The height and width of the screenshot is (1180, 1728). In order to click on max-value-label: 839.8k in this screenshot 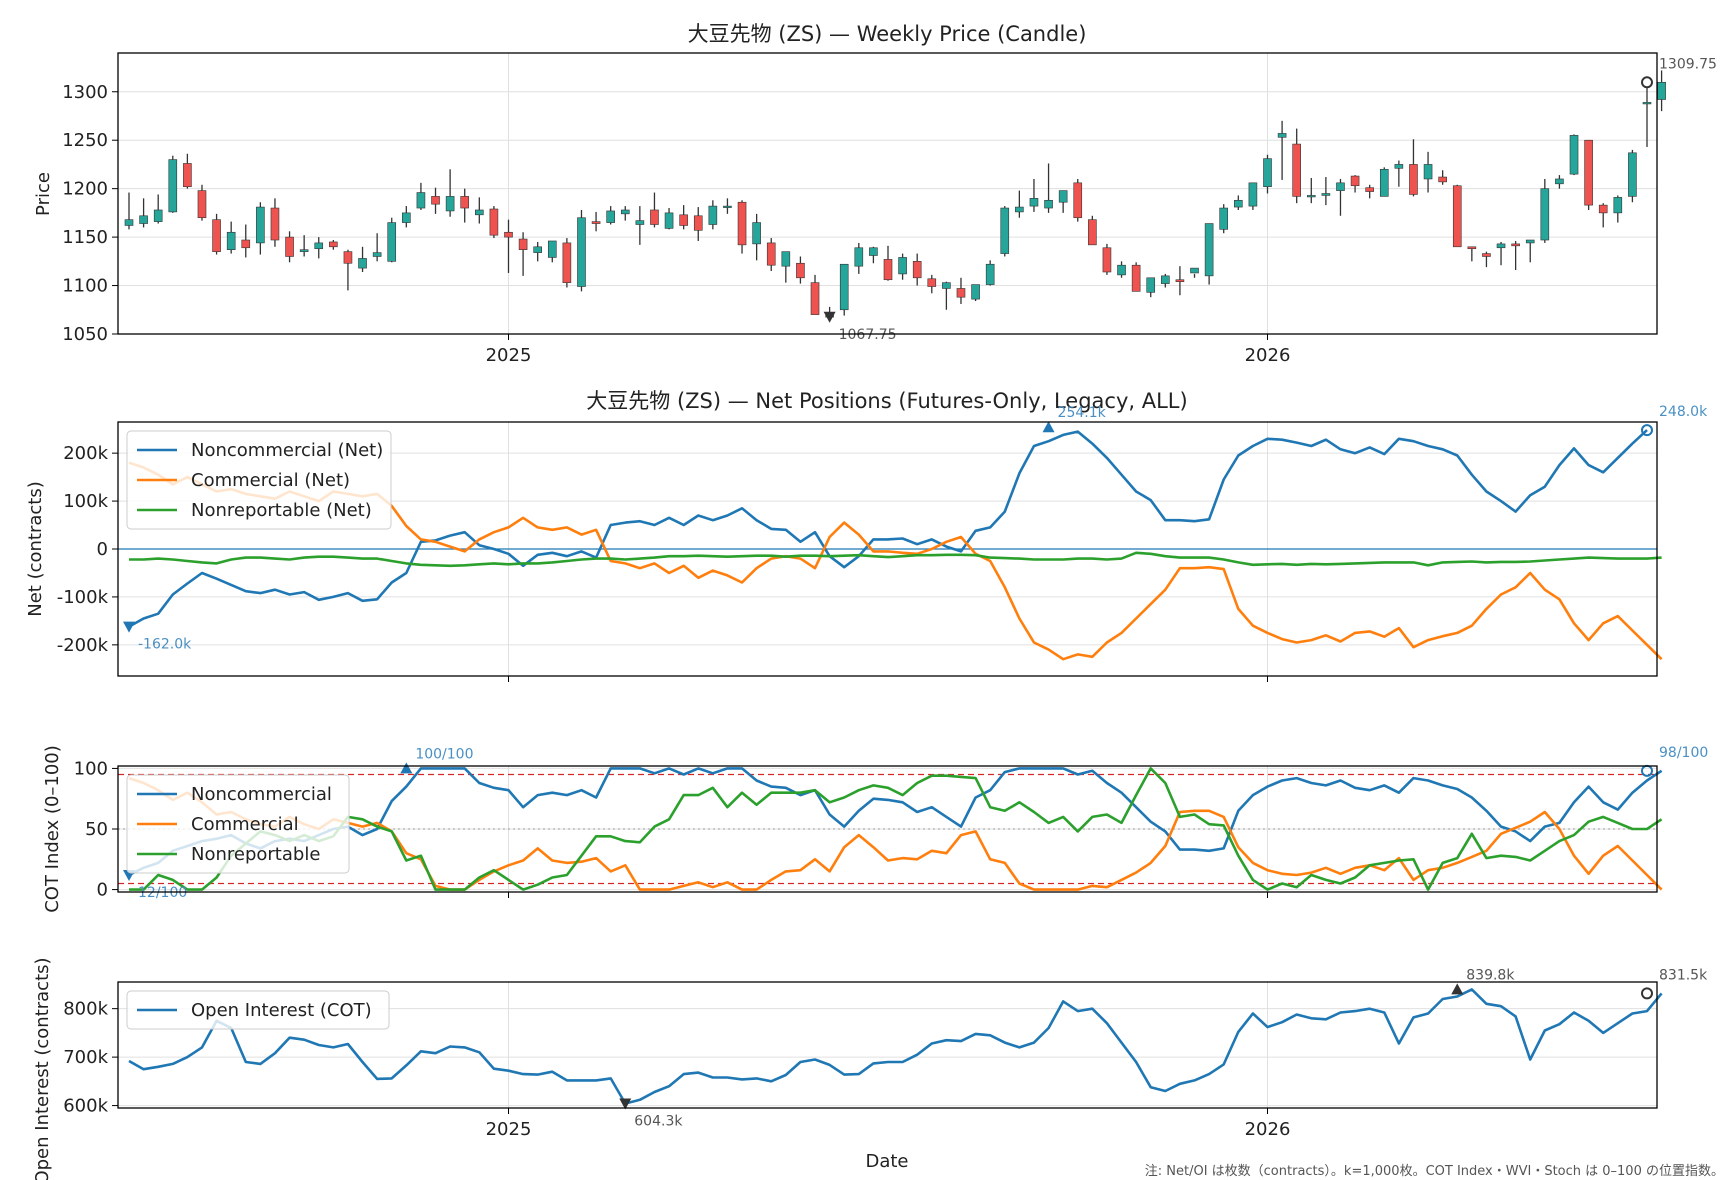, I will do `click(1490, 975)`.